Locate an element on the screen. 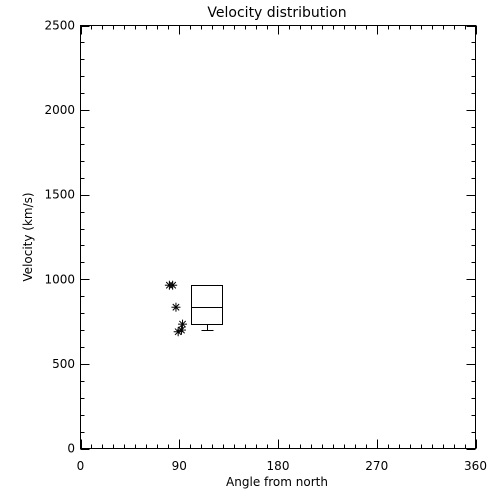 Image resolution: width=500 pixels, height=500 pixels. x-tick-label: 180 is located at coordinates (278, 466).